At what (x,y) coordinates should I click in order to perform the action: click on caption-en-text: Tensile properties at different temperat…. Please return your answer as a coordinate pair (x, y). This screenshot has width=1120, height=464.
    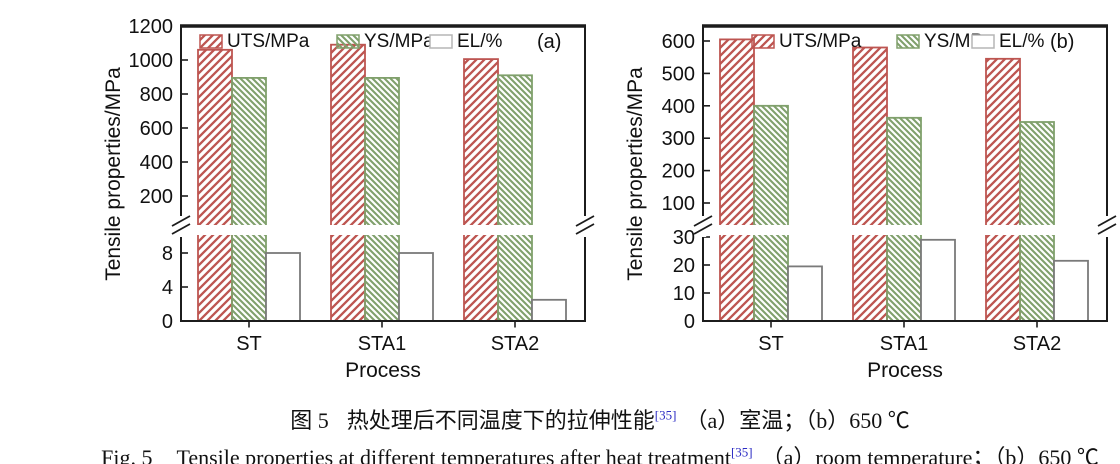
    Looking at the image, I should click on (453, 454).